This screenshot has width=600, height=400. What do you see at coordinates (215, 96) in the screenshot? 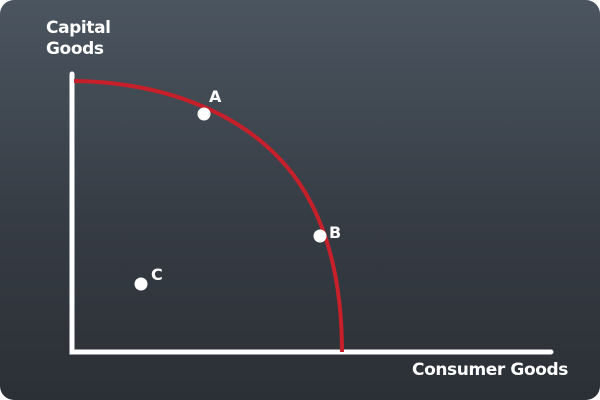
I see `point-a-label: A` at bounding box center [215, 96].